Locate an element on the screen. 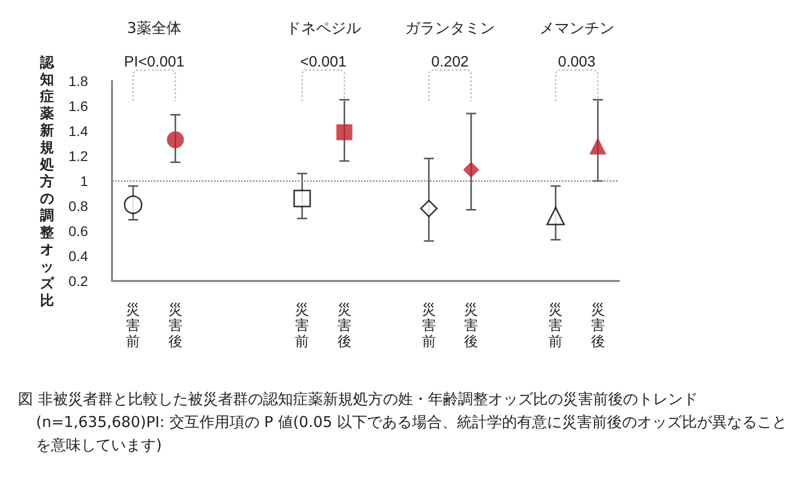 The height and width of the screenshot is (482, 791). y-tick-label: 1.6 is located at coordinates (78, 106).